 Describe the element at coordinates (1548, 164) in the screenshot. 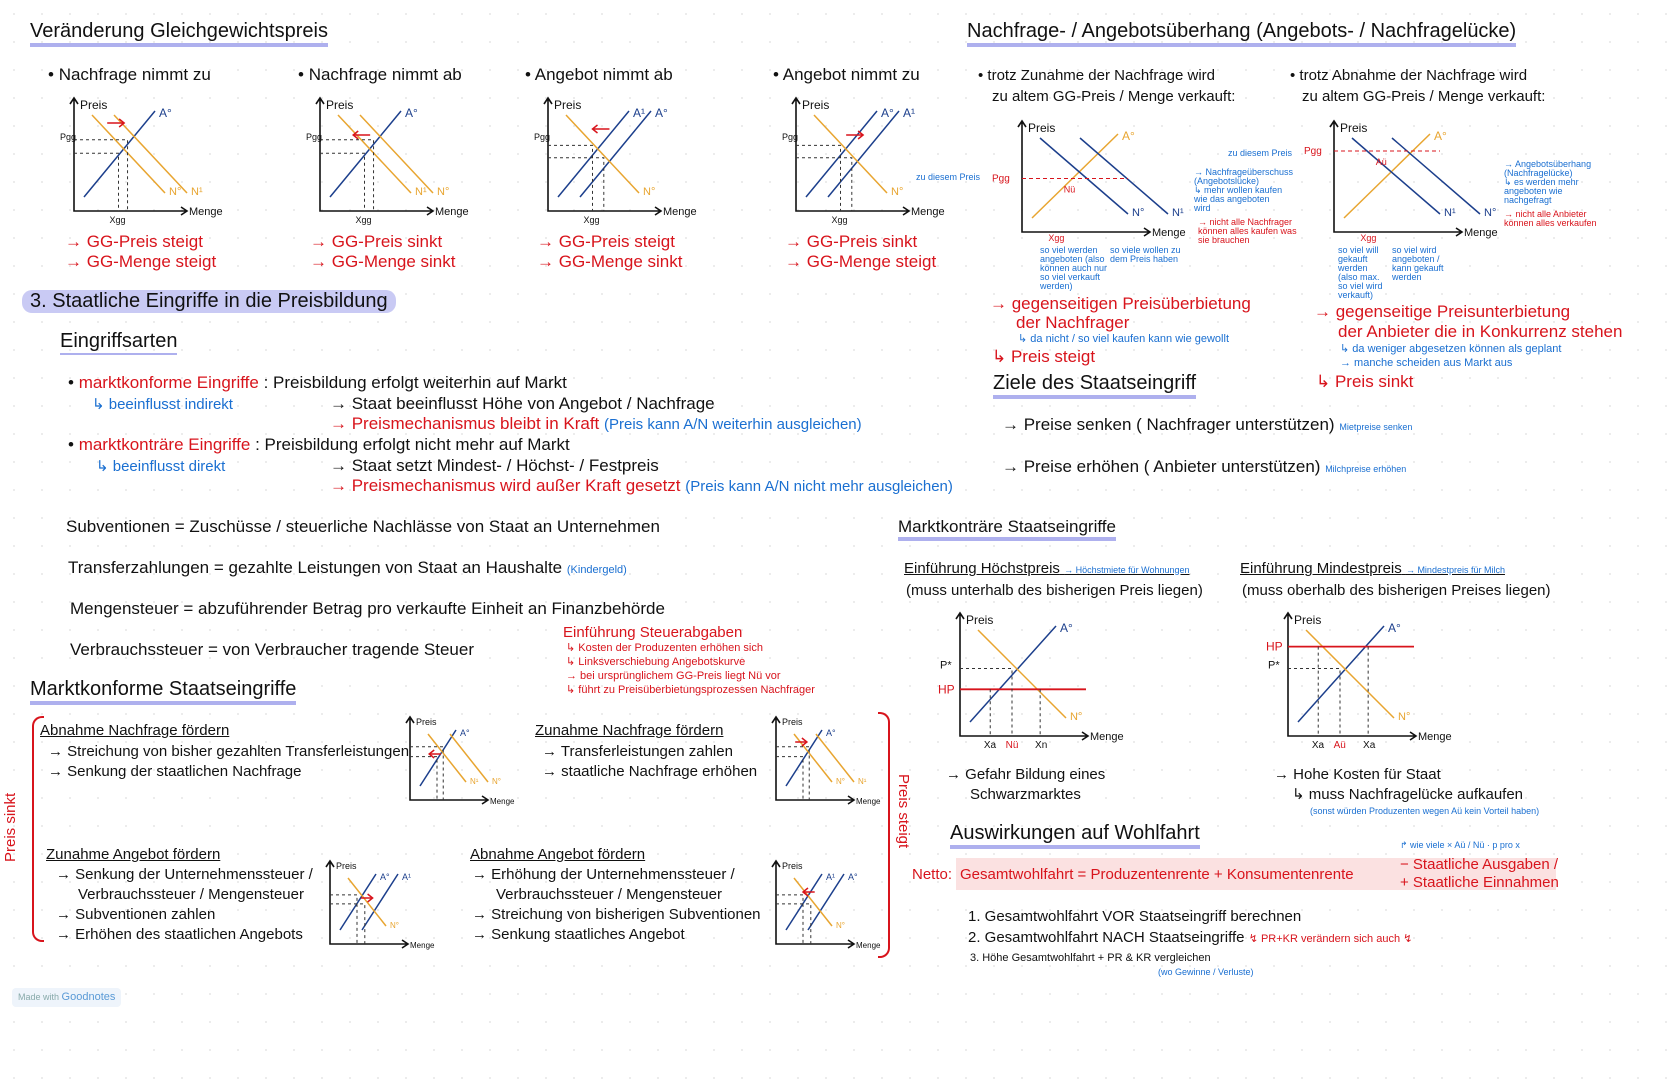

I see `note-line: → Angebotsüberhang` at that location.